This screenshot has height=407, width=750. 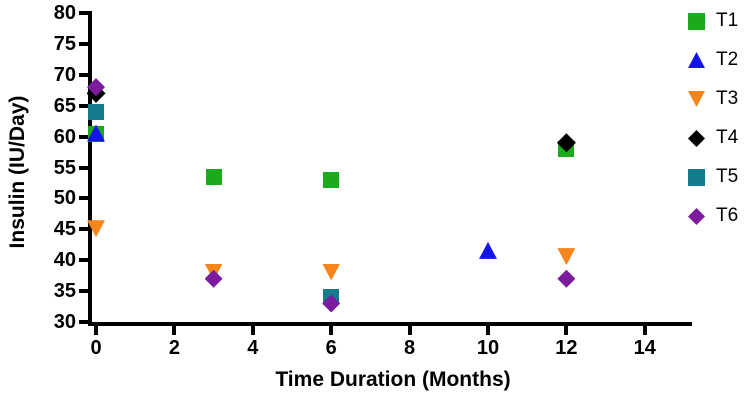 I want to click on y-tick-label: 50, so click(x=64, y=198).